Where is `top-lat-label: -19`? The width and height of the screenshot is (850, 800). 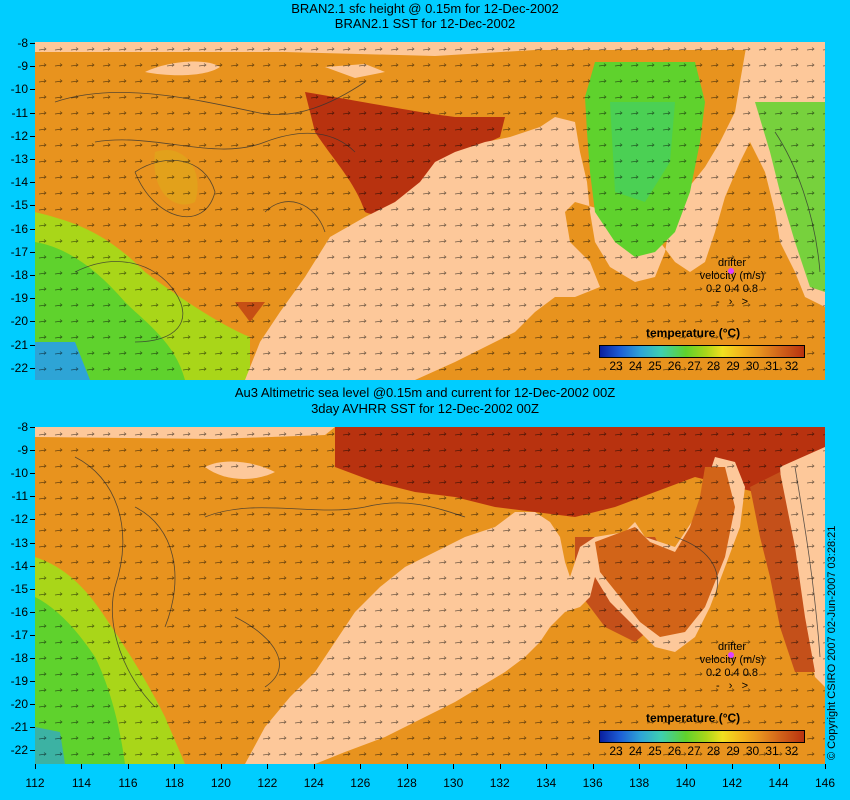
top-lat-label: -19 is located at coordinates (19, 298).